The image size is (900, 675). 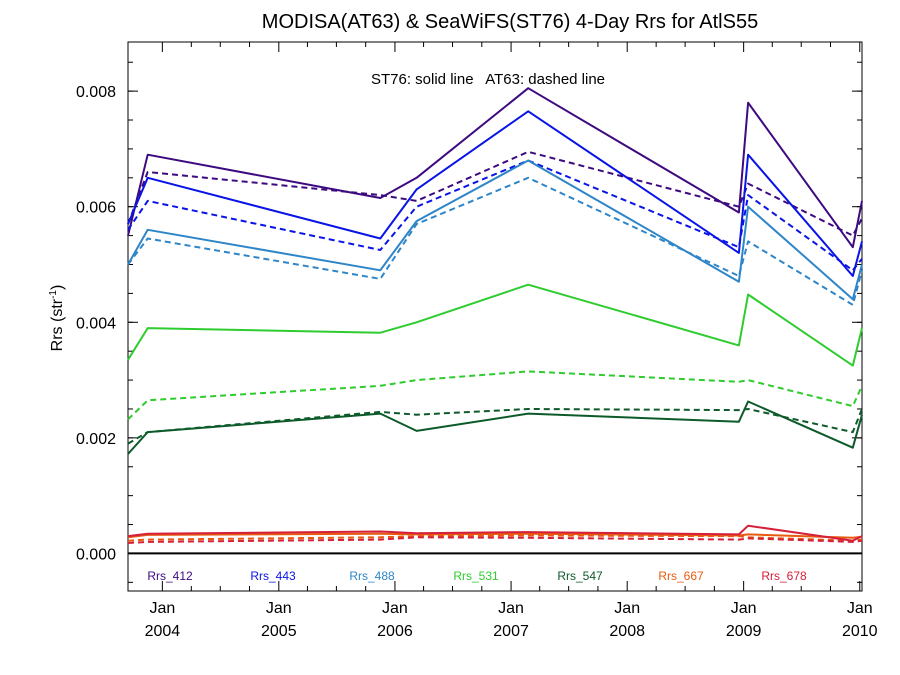 I want to click on x-tick-label: 2005, so click(x=279, y=631).